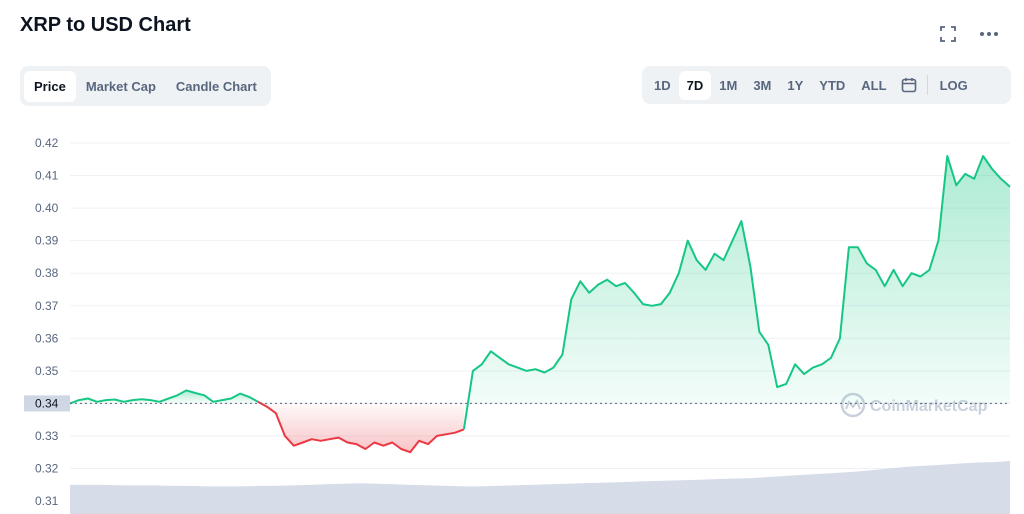 This screenshot has width=1024, height=514. What do you see at coordinates (47, 338) in the screenshot?
I see `y-tick-label: 0.36` at bounding box center [47, 338].